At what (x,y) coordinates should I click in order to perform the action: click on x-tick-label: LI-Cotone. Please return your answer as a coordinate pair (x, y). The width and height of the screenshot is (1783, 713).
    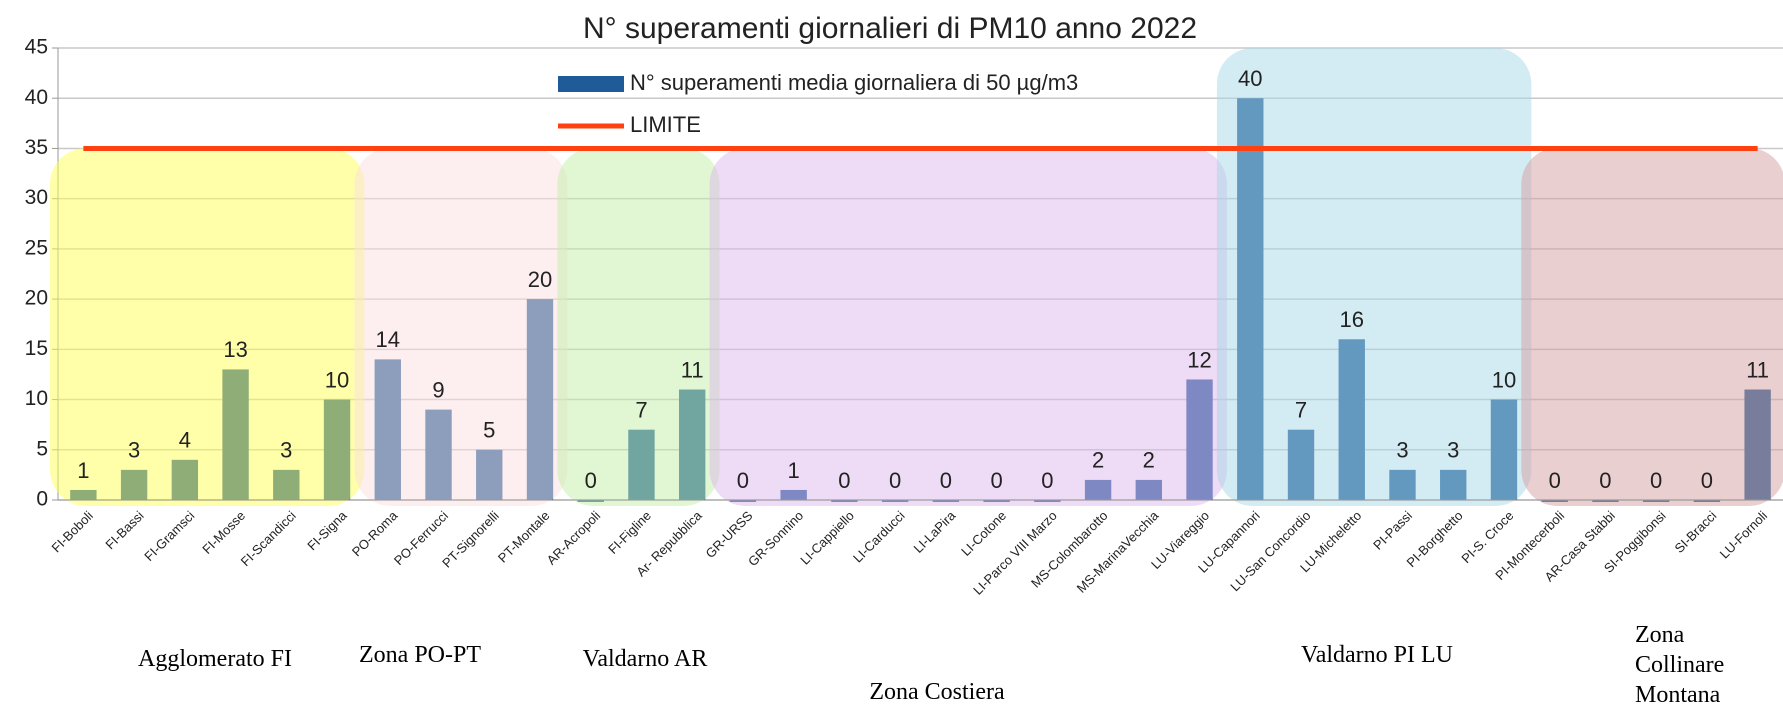
    Looking at the image, I should click on (983, 533).